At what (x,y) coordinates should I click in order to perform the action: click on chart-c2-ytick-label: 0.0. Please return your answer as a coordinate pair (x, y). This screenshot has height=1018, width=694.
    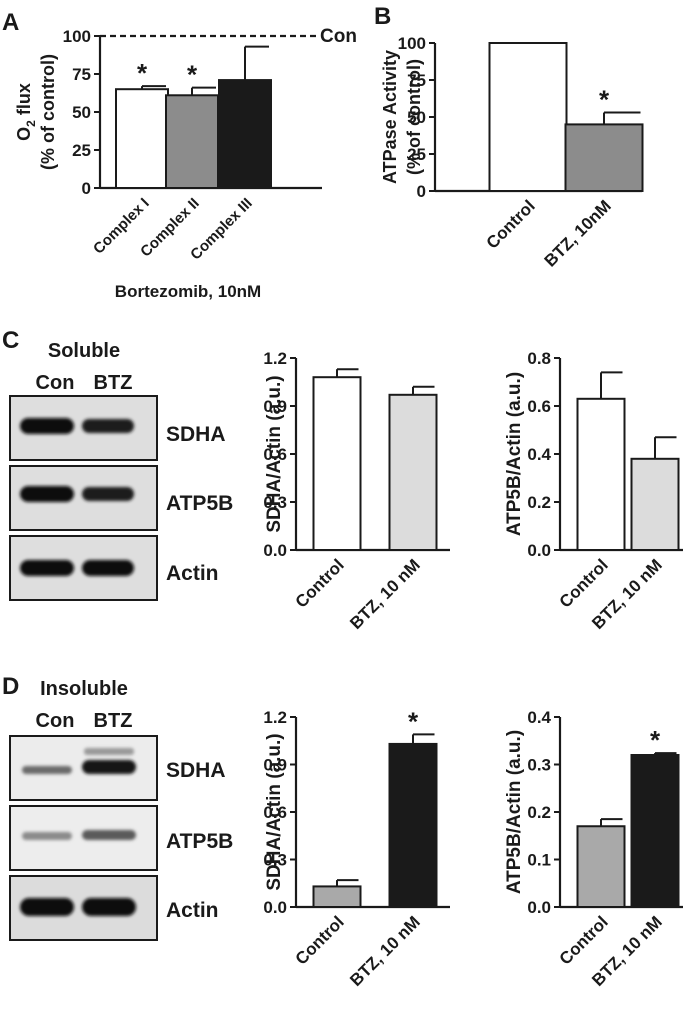
    Looking at the image, I should click on (539, 550).